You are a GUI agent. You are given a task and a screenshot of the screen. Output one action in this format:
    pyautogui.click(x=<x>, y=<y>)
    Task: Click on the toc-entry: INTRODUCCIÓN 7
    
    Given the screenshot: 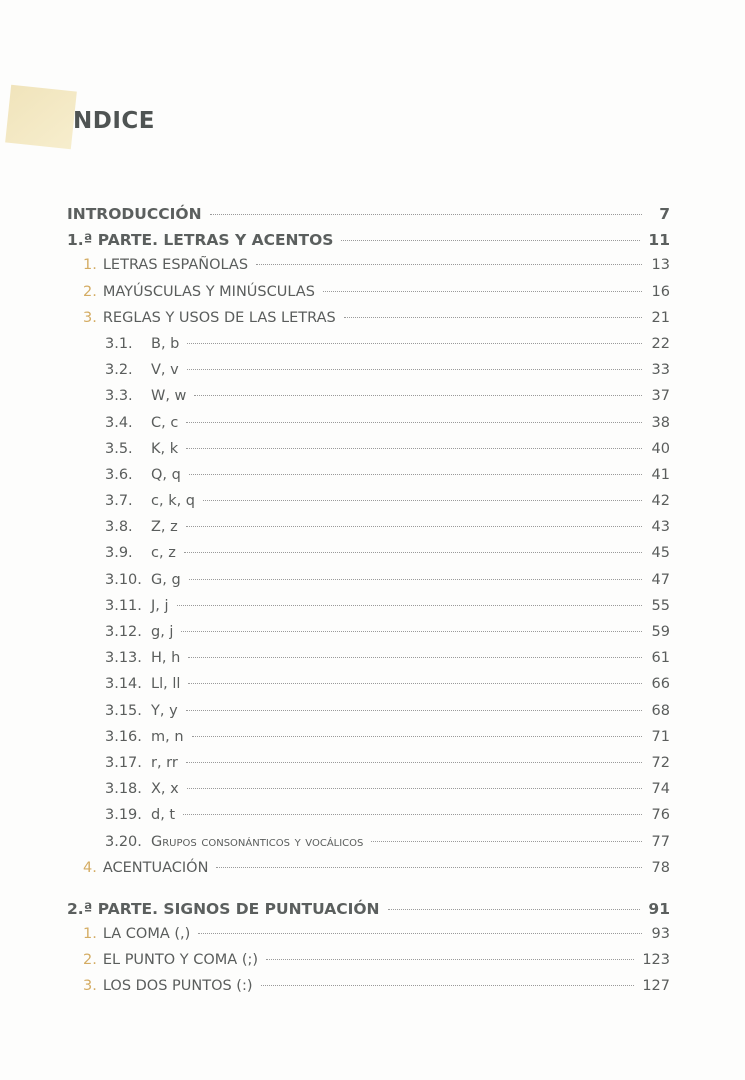 What is the action you would take?
    pyautogui.click(x=368, y=218)
    